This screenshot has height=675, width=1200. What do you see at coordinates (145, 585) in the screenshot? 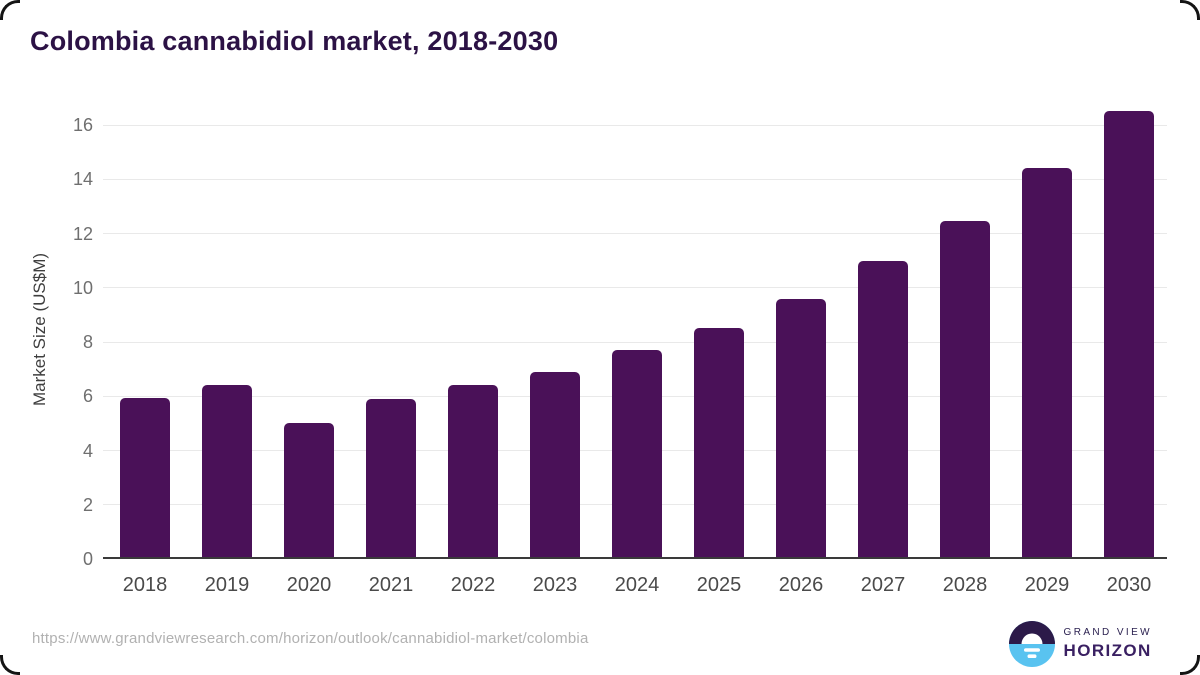
I see `x-axis-tick-label-2018: 2018` at bounding box center [145, 585].